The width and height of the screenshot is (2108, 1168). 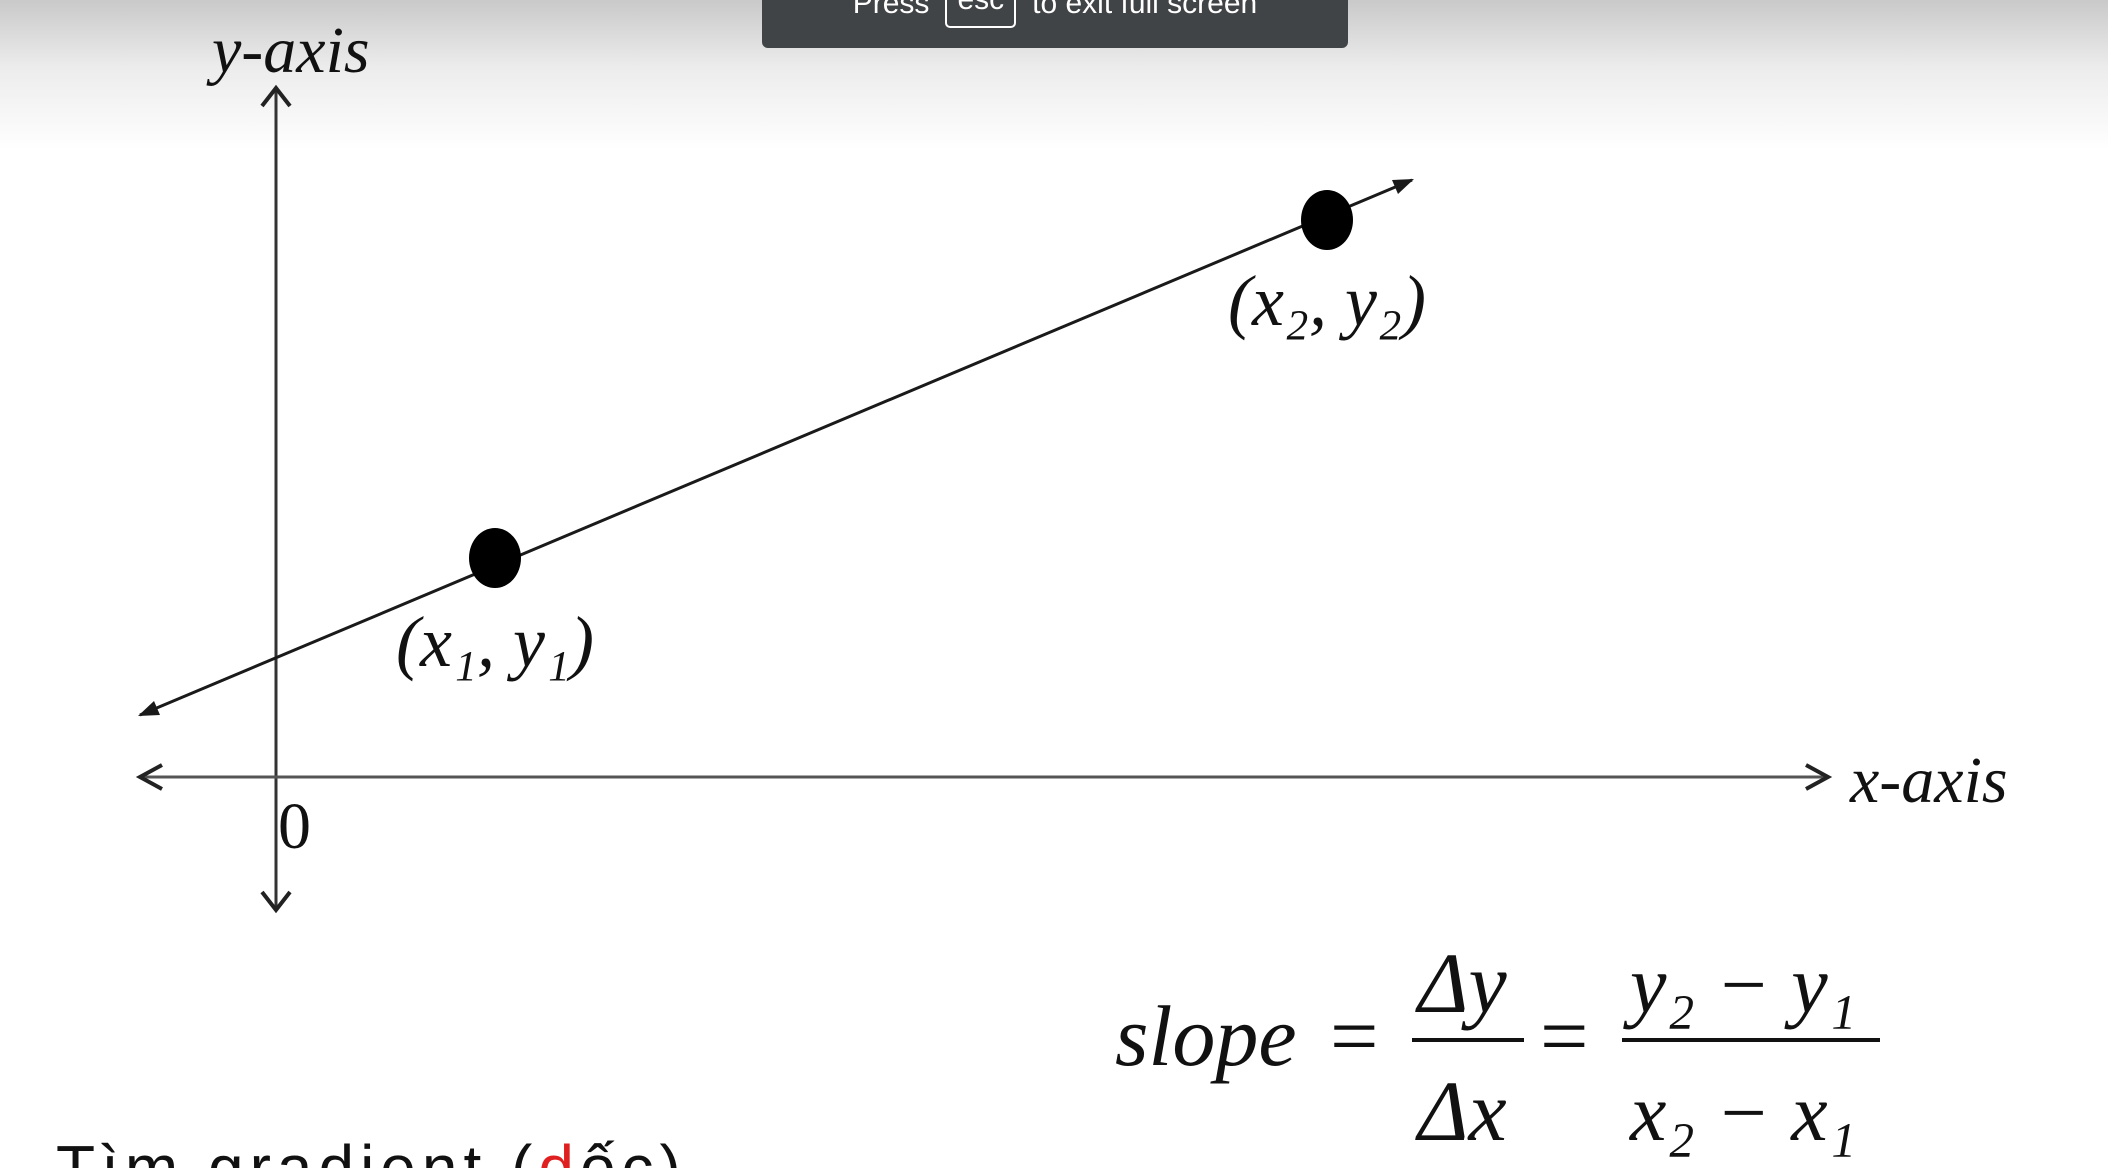 What do you see at coordinates (1145, 10) in the screenshot?
I see `toast-suffix-text: to exit full screen` at bounding box center [1145, 10].